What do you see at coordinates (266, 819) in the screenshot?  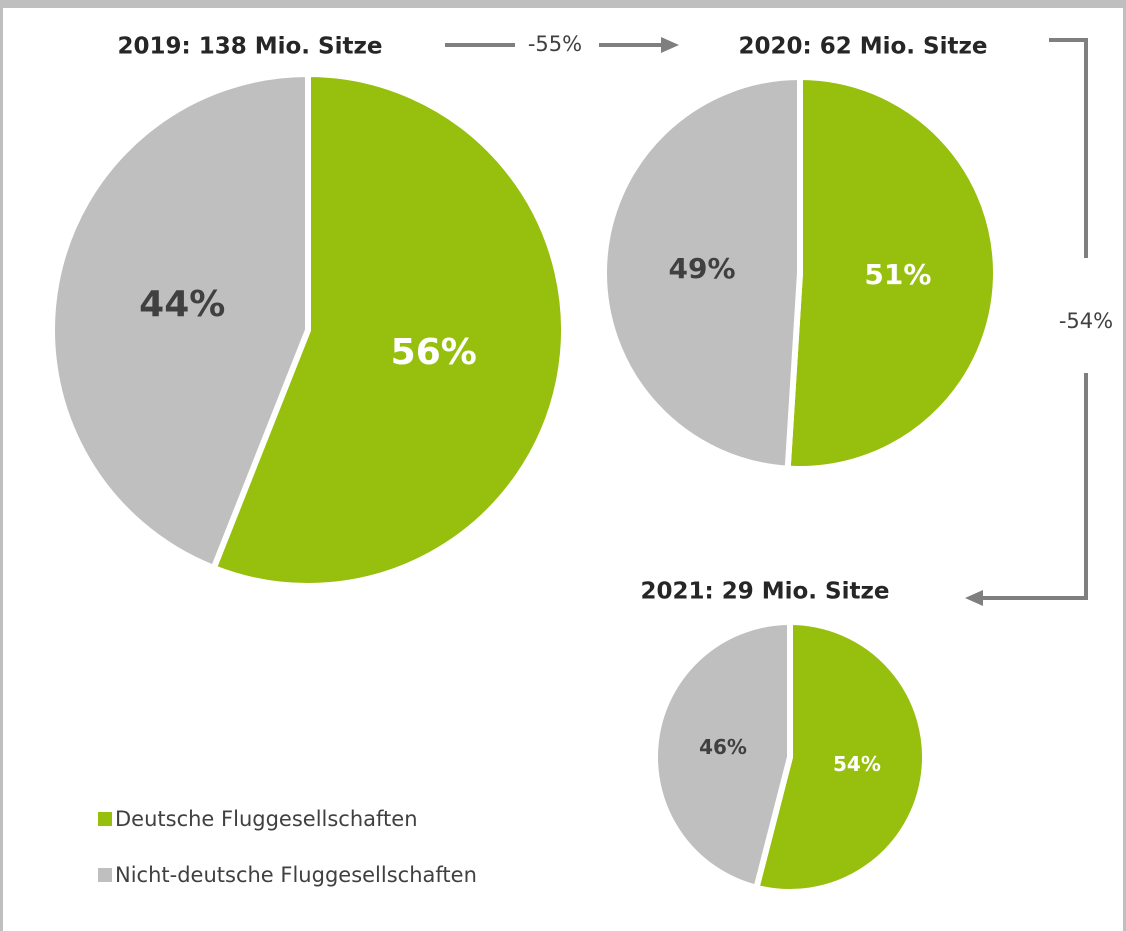 I see `legend-label: Deutsche Fluggesellschaften` at bounding box center [266, 819].